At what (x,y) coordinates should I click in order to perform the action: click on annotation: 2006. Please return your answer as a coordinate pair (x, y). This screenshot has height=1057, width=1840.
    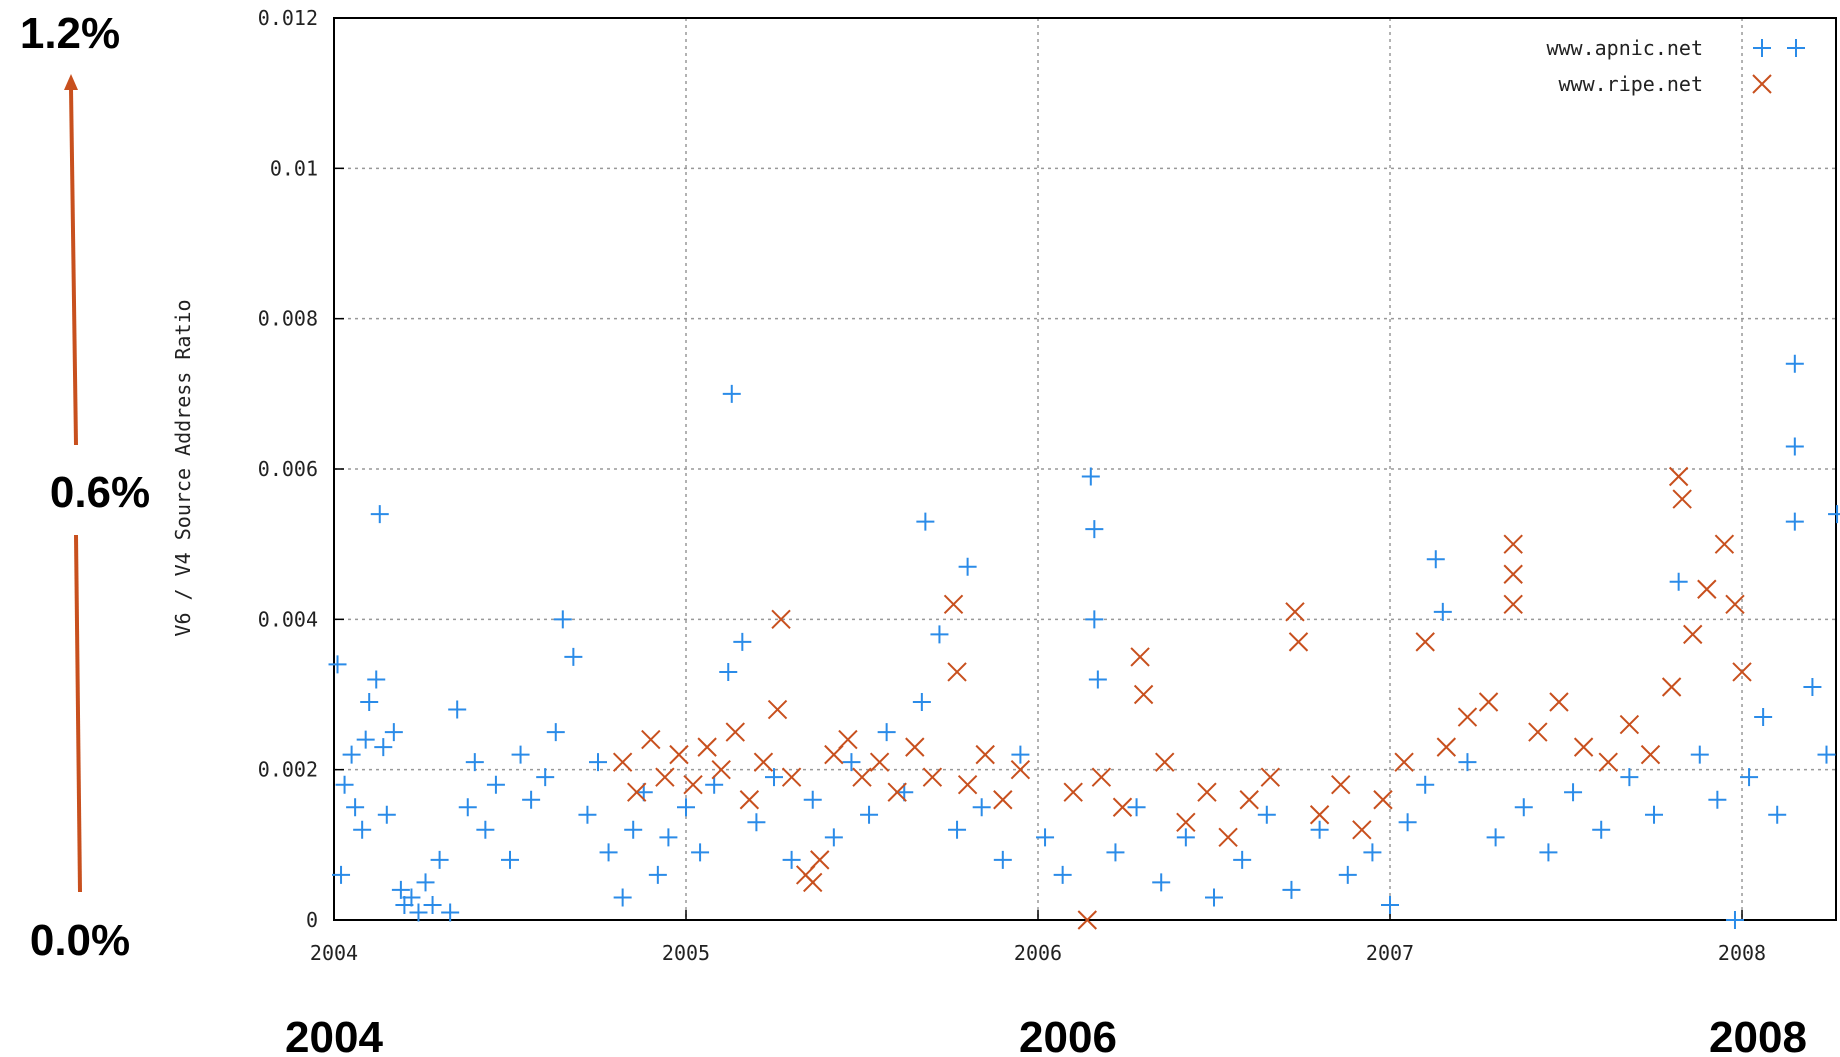
    Looking at the image, I should click on (1068, 1035).